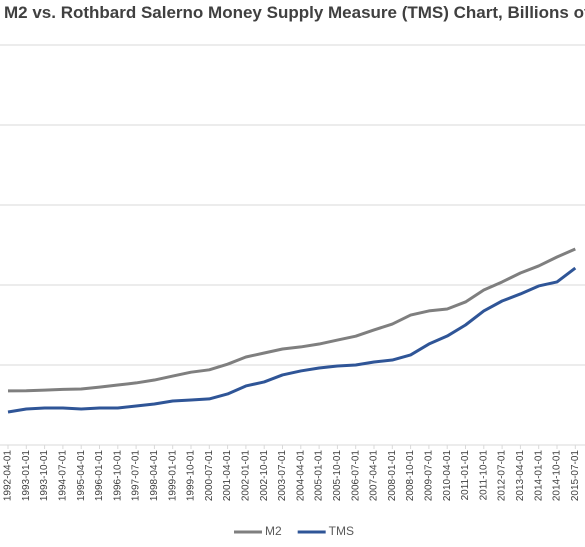 This screenshot has height=547, width=585. I want to click on x-tick-label: 2006-07-01, so click(355, 476).